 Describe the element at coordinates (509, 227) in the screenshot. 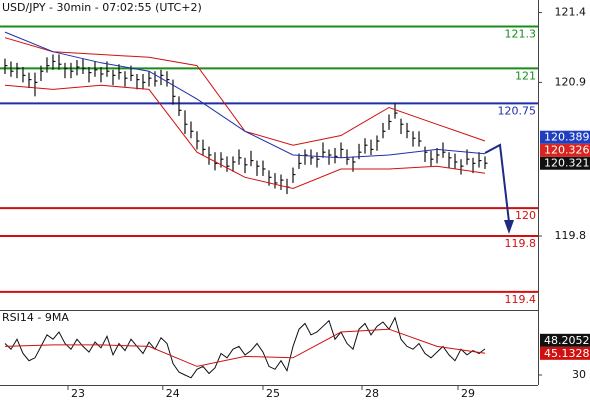

I see `forecast-arrowhead` at that location.